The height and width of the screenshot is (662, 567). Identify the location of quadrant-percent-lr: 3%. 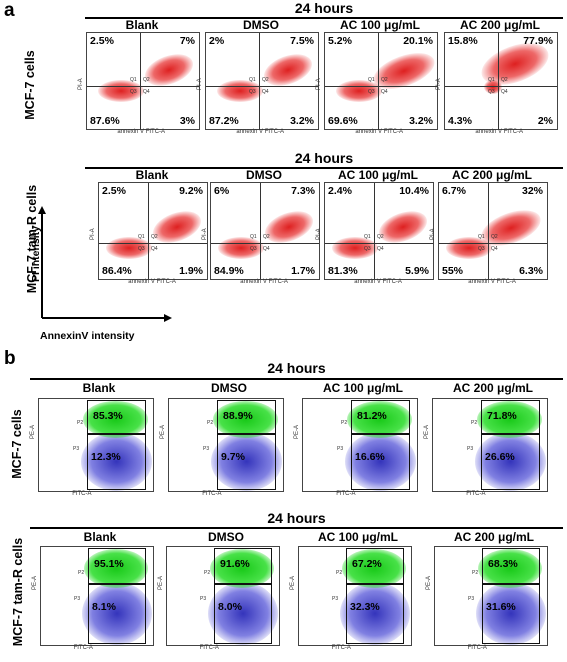
(187, 120).